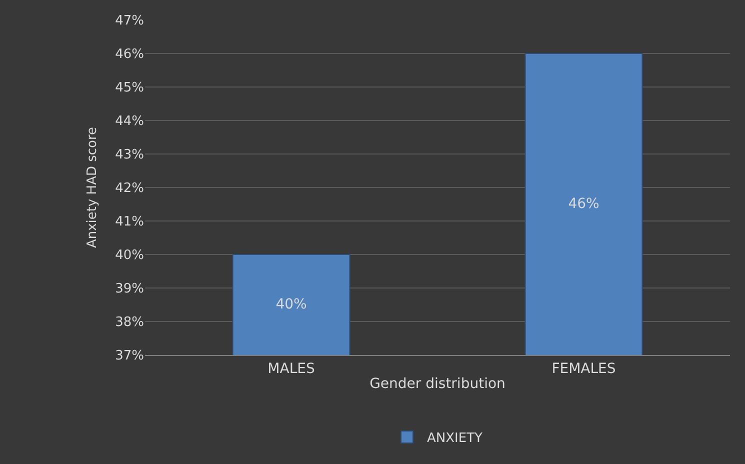  What do you see at coordinates (92, 187) in the screenshot?
I see `y-axis-title: Anxiety HAD score` at bounding box center [92, 187].